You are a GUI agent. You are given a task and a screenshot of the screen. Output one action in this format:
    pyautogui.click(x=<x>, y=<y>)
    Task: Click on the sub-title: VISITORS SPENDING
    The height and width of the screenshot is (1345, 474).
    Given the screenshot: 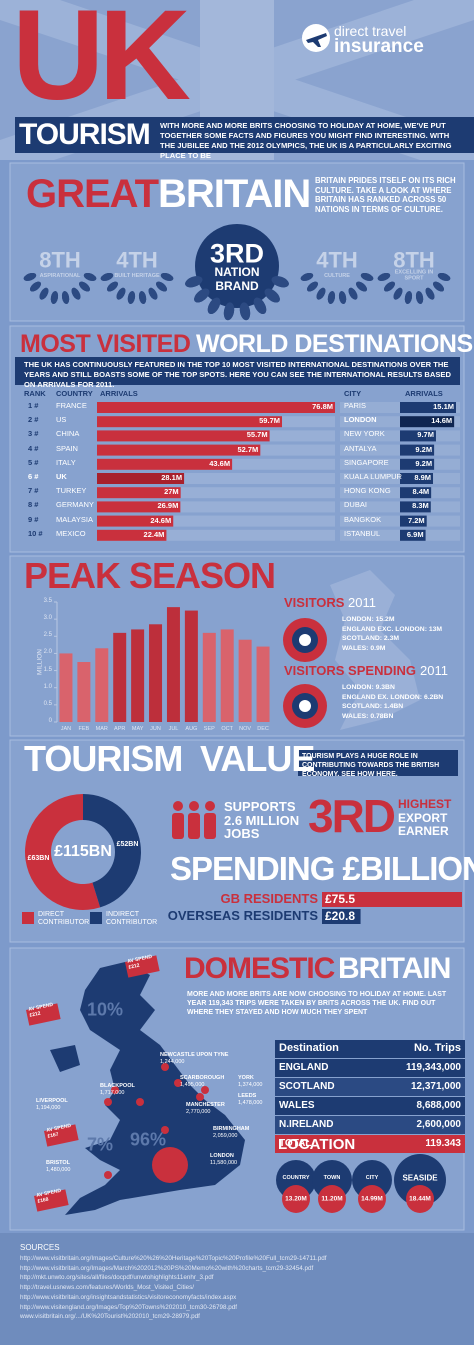 What is the action you would take?
    pyautogui.click(x=350, y=670)
    